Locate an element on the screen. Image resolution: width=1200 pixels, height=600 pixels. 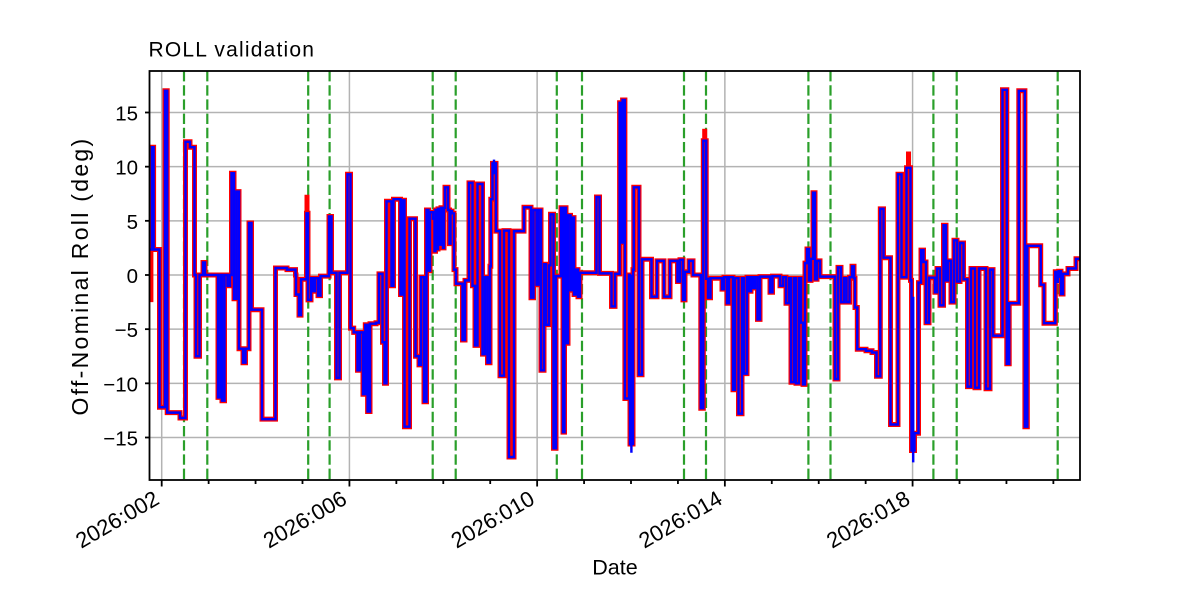
svg-text: Off-Nominal Roll (deg) is located at coordinates (80, 276).